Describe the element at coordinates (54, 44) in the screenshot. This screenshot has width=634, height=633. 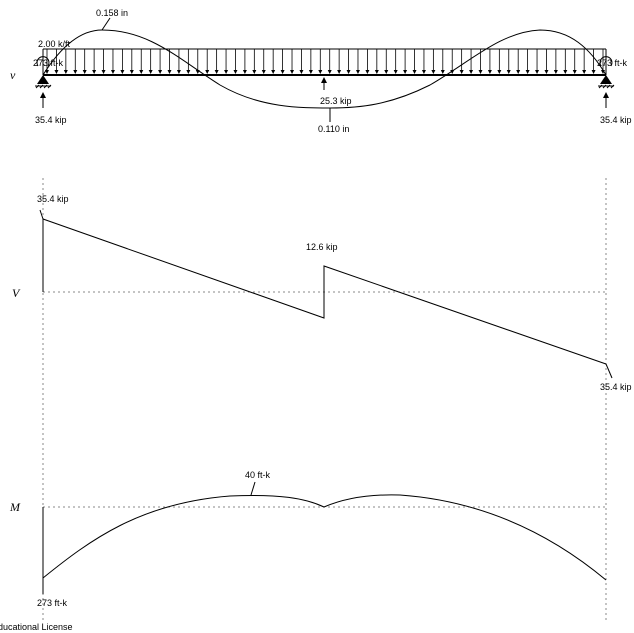
I see `distributed-load-label: 2.00 k/ft` at that location.